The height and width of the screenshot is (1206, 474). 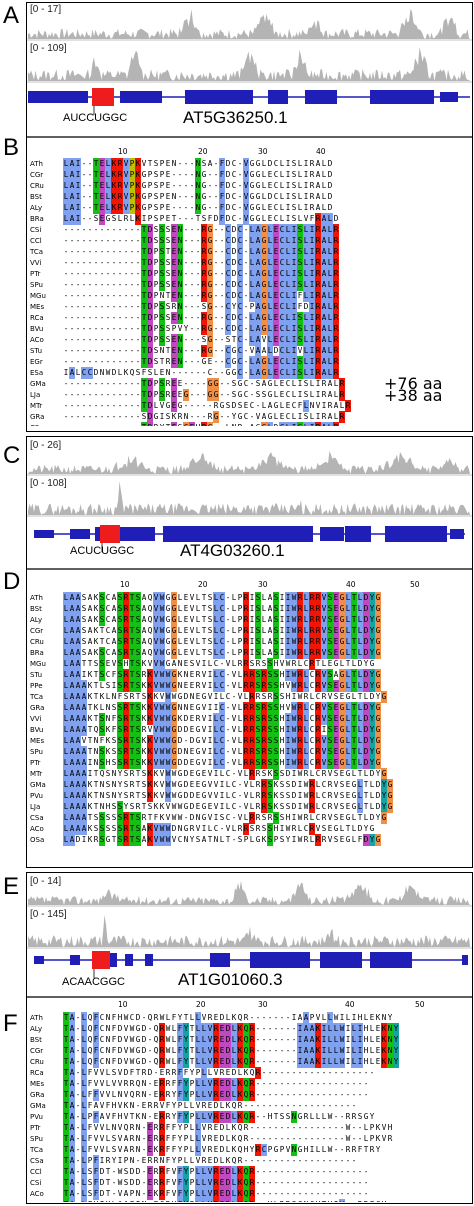 What do you see at coordinates (11, 147) in the screenshot?
I see `panel-label-b: B` at bounding box center [11, 147].